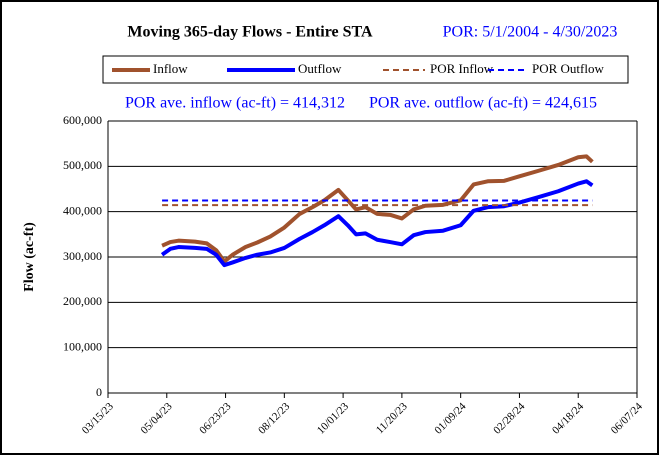 This screenshot has width=659, height=455. What do you see at coordinates (250, 32) in the screenshot?
I see `chart-title: Moving 365-day Flows - Entire STA` at bounding box center [250, 32].